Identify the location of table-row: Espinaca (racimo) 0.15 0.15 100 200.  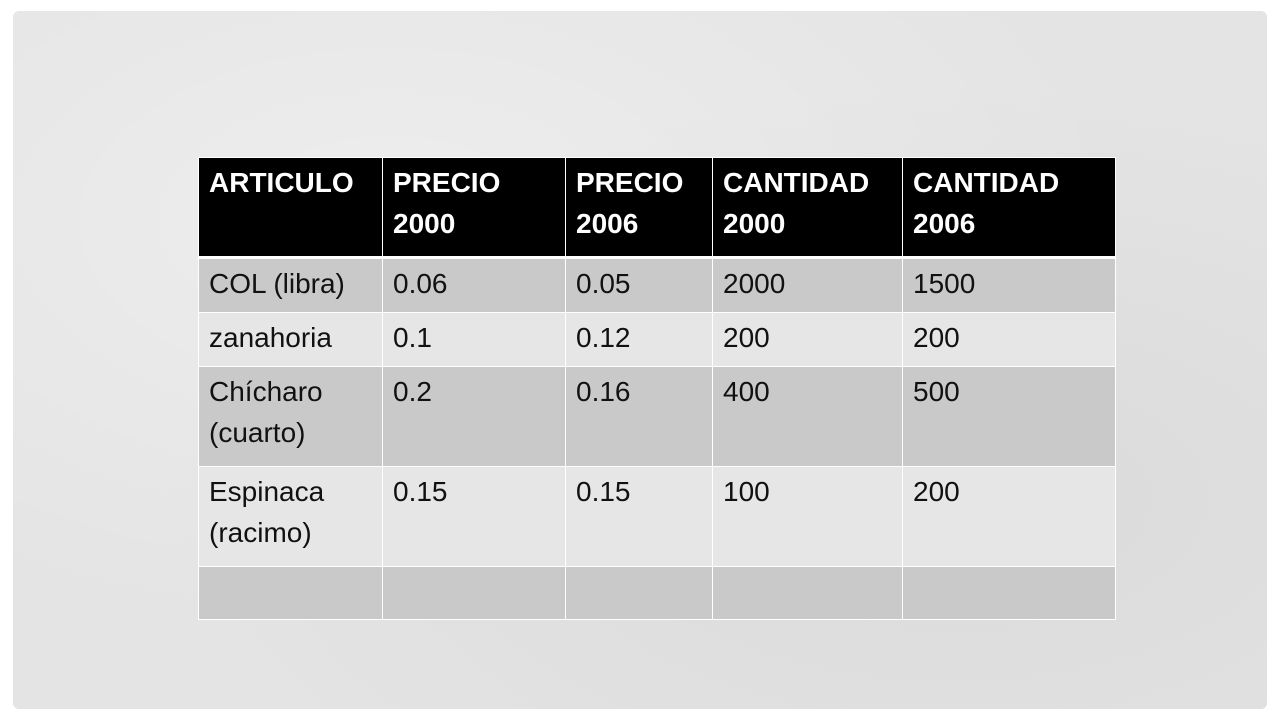
(657, 516).